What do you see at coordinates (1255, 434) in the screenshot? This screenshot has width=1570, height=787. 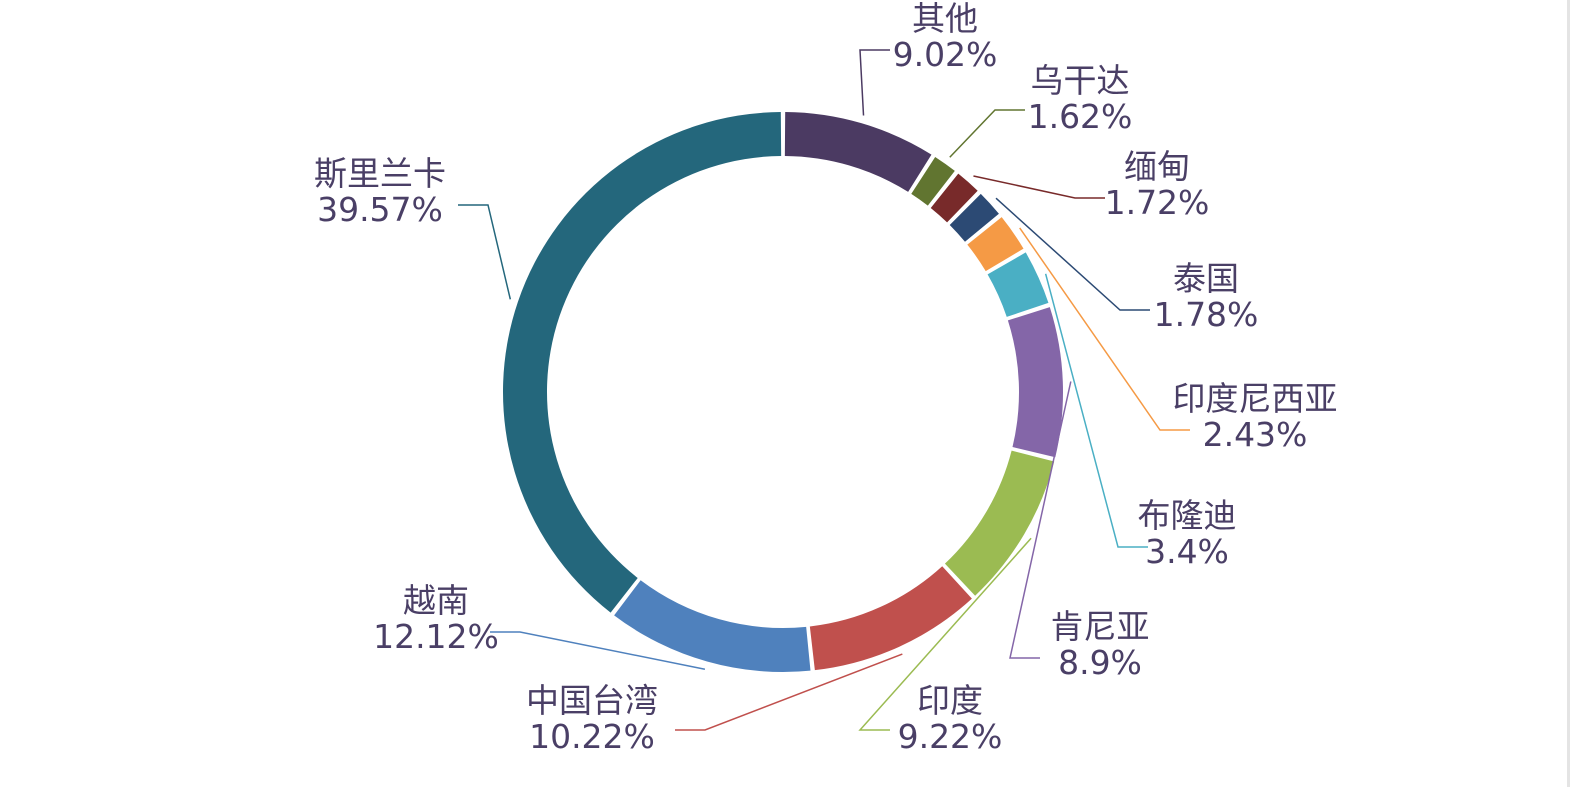 I see `slice-value-4: 2.43%` at bounding box center [1255, 434].